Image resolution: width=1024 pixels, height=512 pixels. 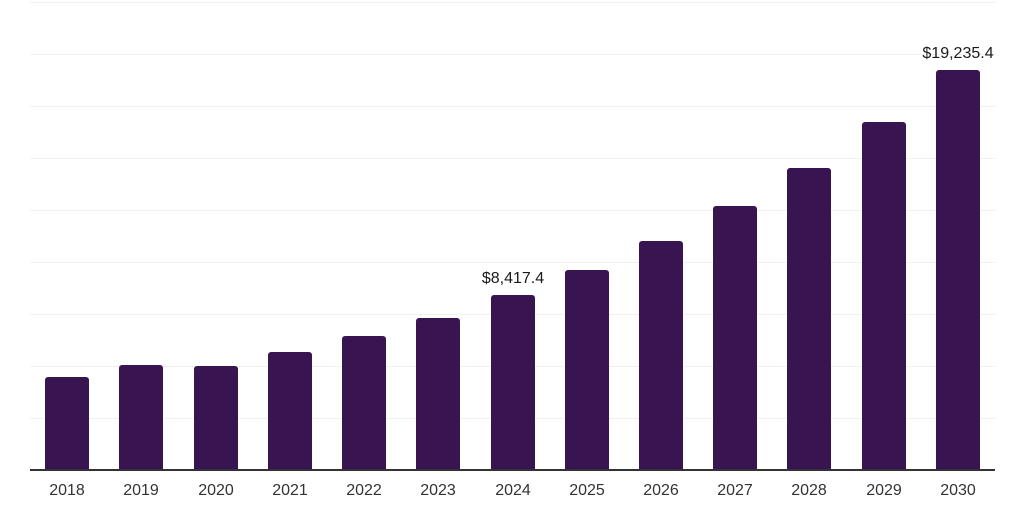 I want to click on x-tick-label-2024: 2024, so click(x=513, y=490).